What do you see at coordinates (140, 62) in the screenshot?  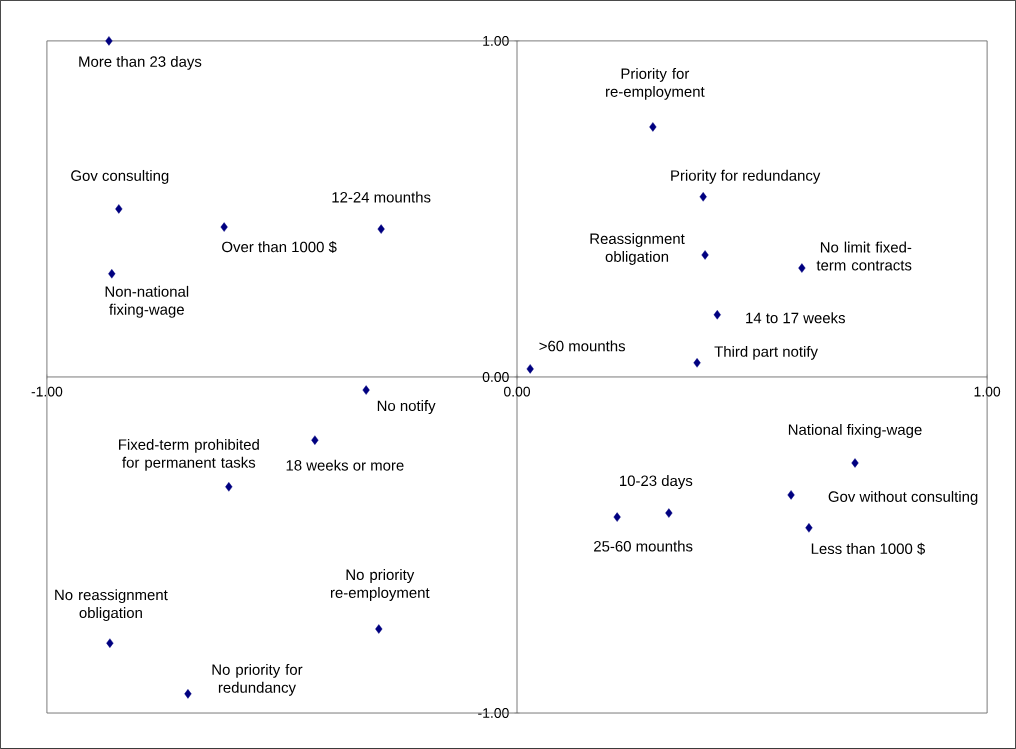 I see `annotation: More than 23 days` at bounding box center [140, 62].